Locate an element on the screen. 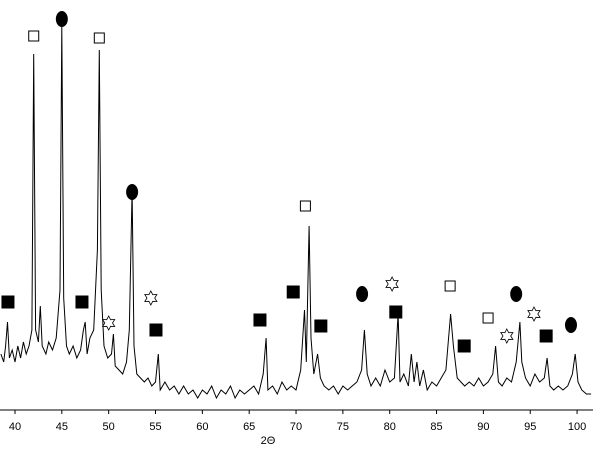 The image size is (593, 452). x-tick-label: 60 is located at coordinates (202, 427).